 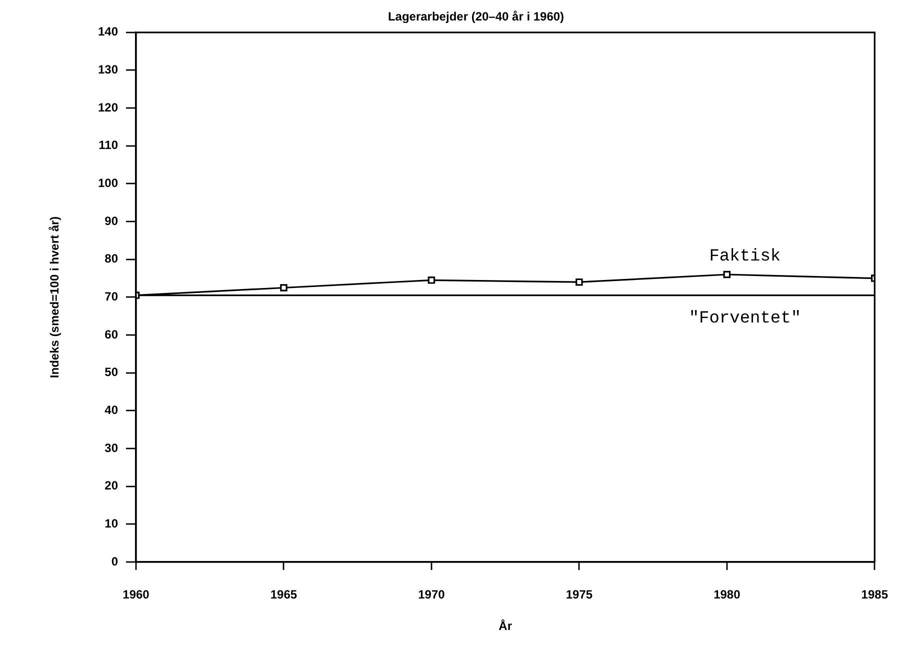 I want to click on y-axis-title: Indeks (smed=100 i hvert år), so click(x=55, y=297).